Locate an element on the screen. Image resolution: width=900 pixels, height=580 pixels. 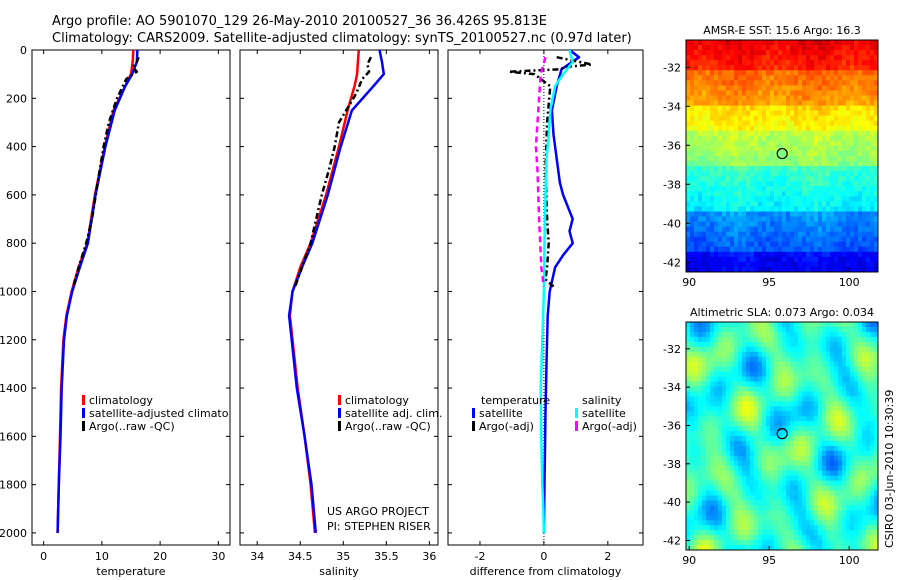
legend-entry: satellite-adjusted climatolog is located at coordinates (167, 413).